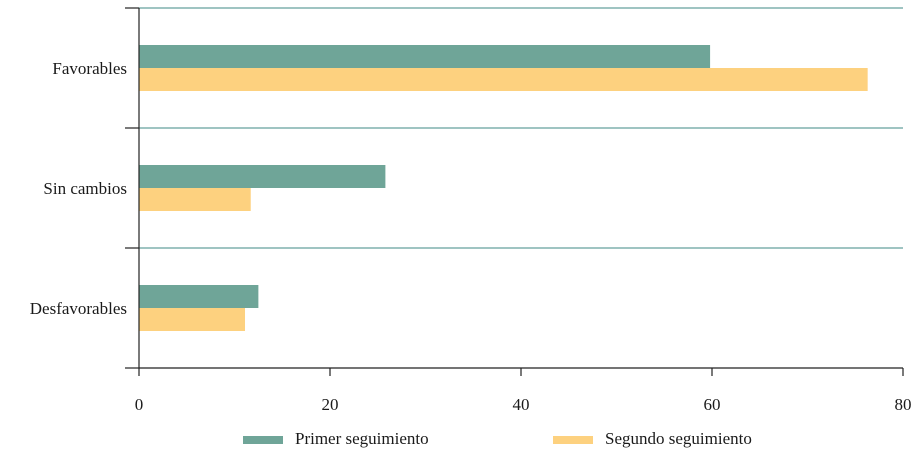 The width and height of the screenshot is (914, 450). What do you see at coordinates (678, 438) in the screenshot?
I see `legend-label: Segundo seguimiento` at bounding box center [678, 438].